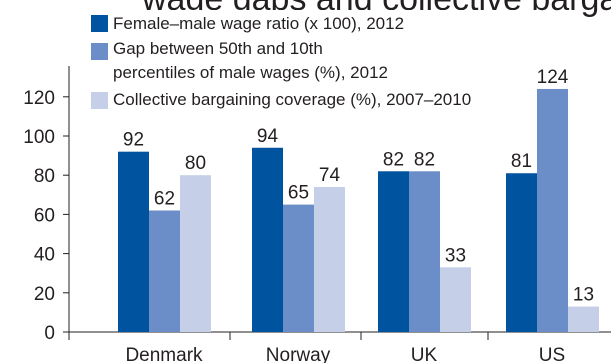 This screenshot has width=611, height=363. Describe the element at coordinates (44, 255) in the screenshot. I see `y-tick-label: 40` at that location.